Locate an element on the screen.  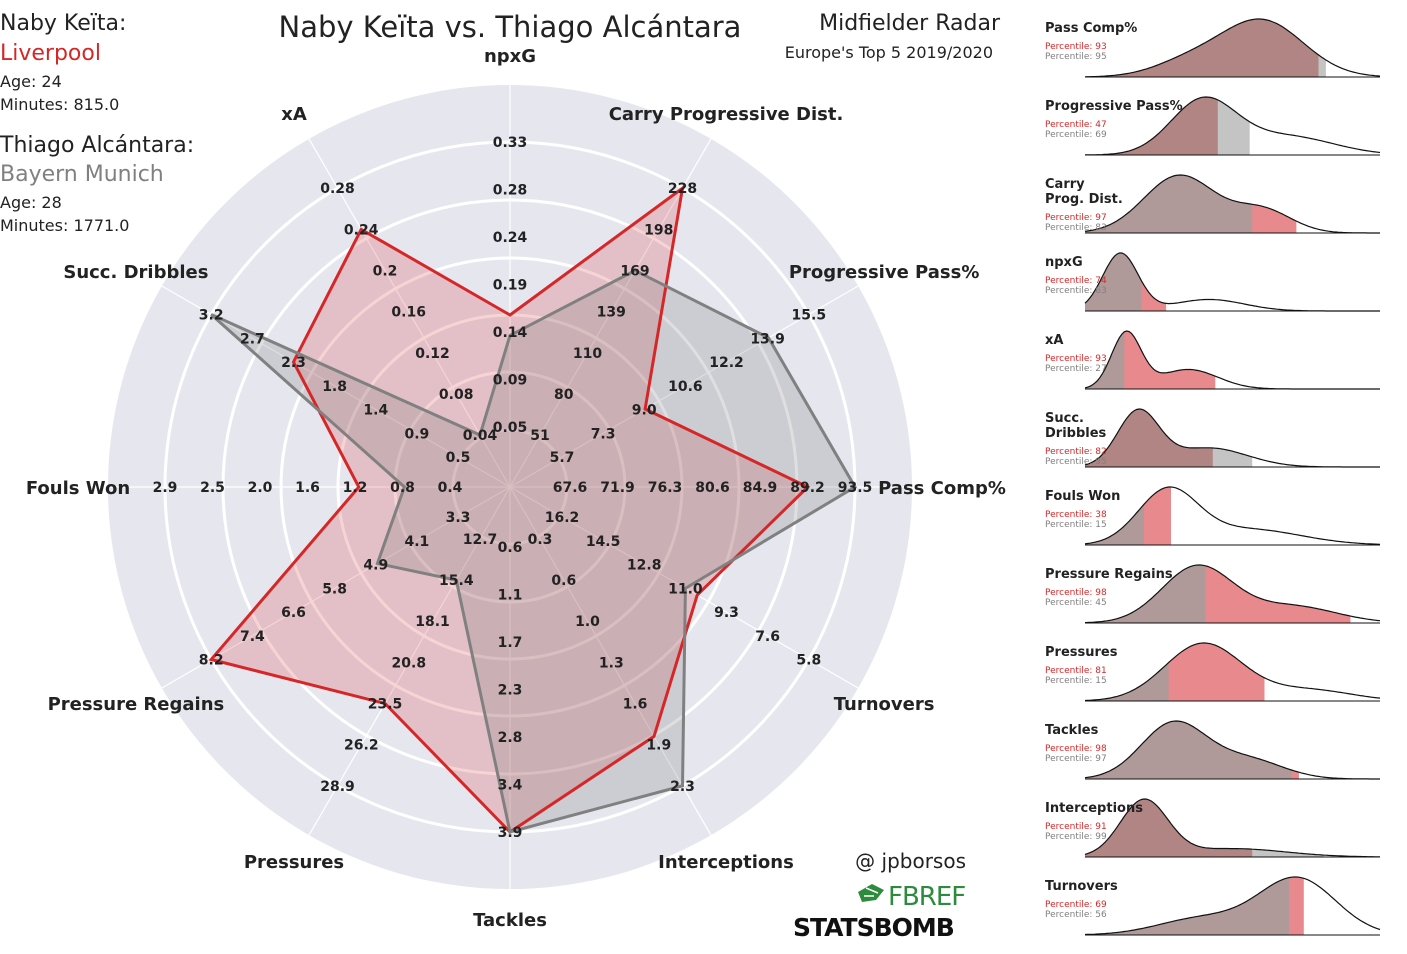
percentile-player1: Percentile: 93 is located at coordinates (1076, 47).